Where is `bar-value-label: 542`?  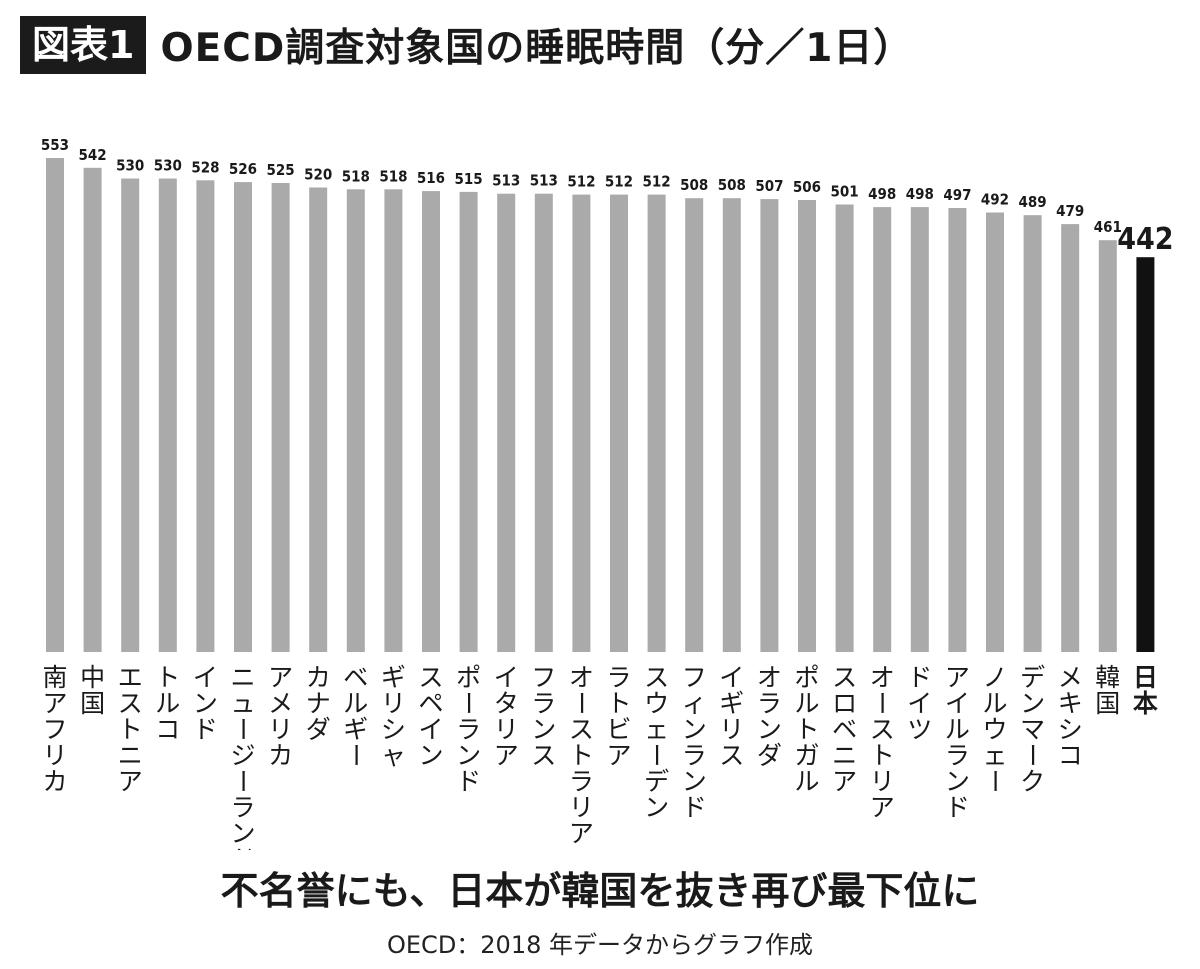 bar-value-label: 542 is located at coordinates (93, 155).